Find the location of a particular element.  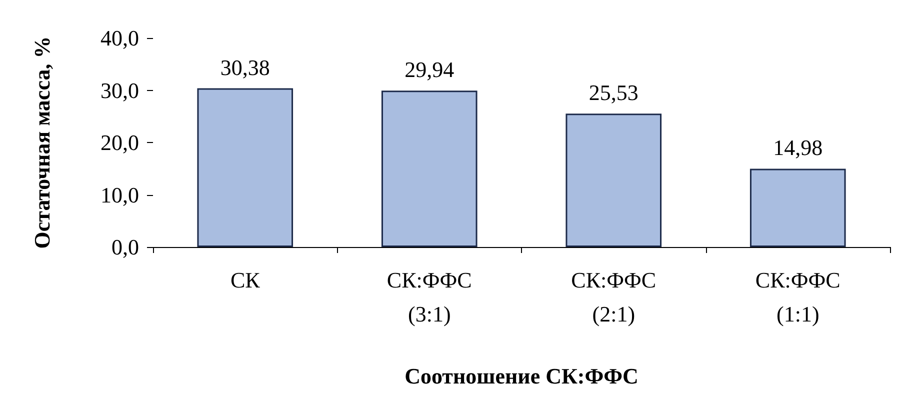

y-tick-label: 40,0 is located at coordinates (119, 38).